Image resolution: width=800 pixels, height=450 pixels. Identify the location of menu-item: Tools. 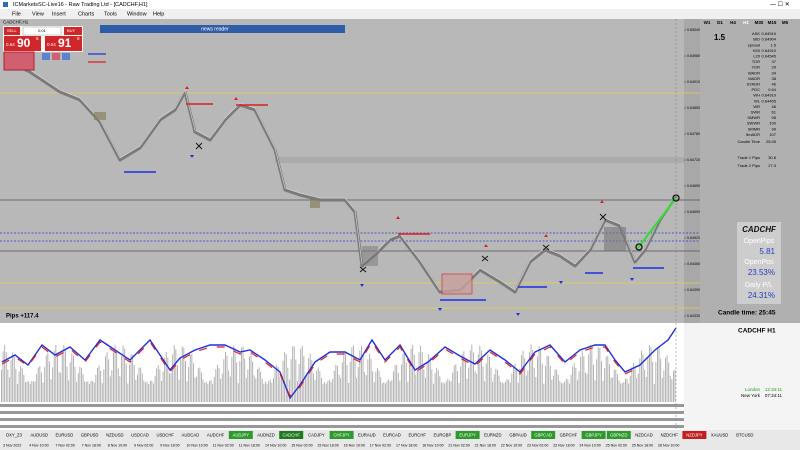
(110, 14).